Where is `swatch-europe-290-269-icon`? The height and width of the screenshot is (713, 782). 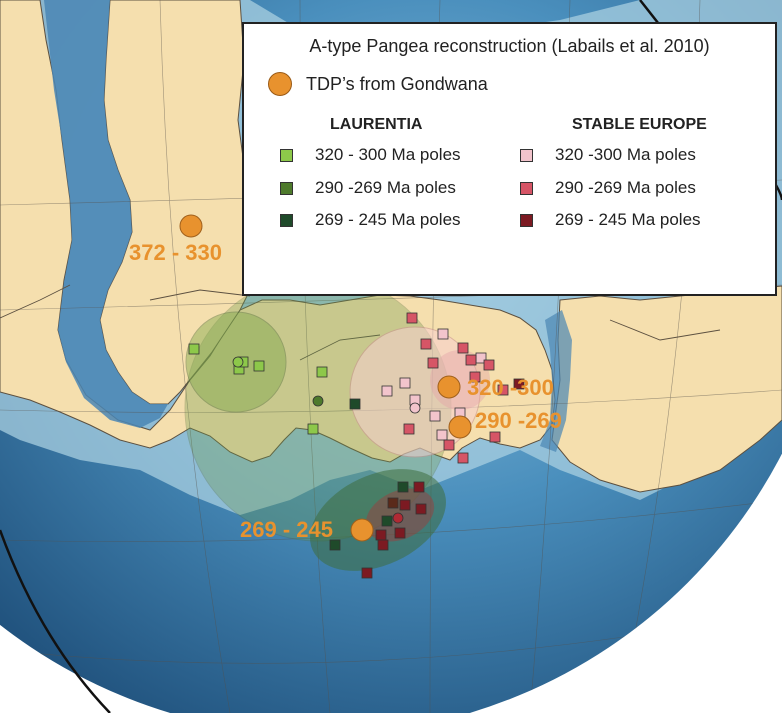
swatch-europe-290-269-icon is located at coordinates (526, 188).